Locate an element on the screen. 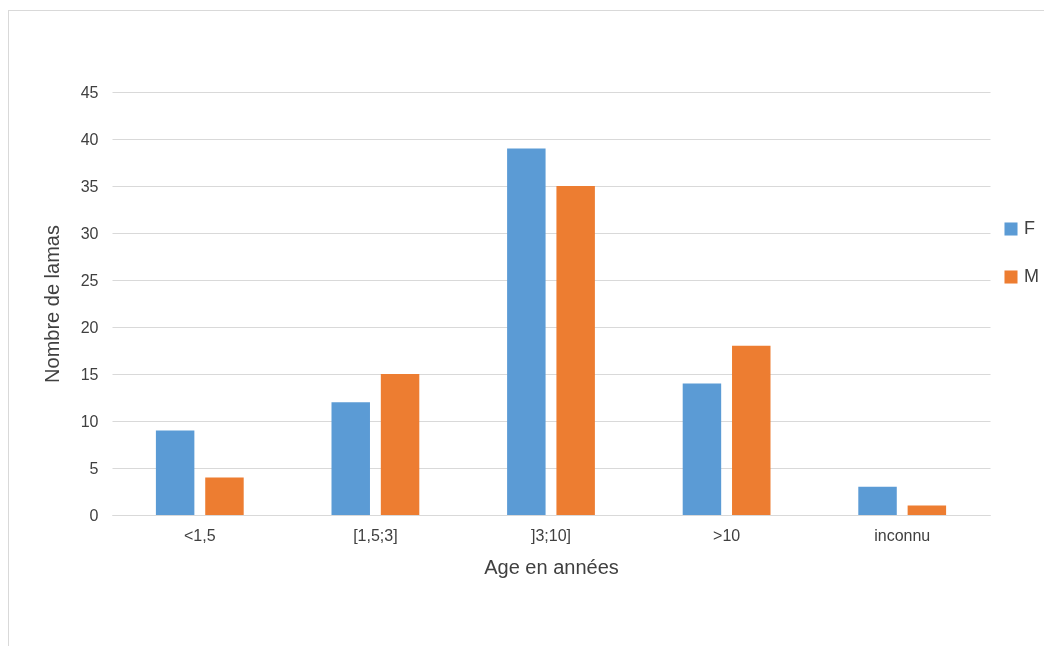 The width and height of the screenshot is (1044, 646). y-tick-label: 0 is located at coordinates (94, 515).